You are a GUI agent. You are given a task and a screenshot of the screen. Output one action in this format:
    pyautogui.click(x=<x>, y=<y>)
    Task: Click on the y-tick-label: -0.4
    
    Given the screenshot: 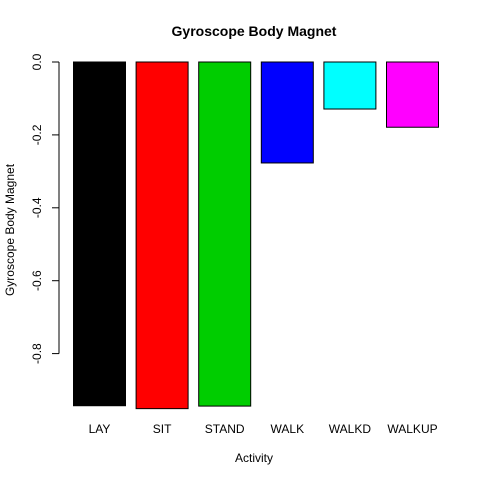 What is the action you would take?
    pyautogui.click(x=37, y=207)
    